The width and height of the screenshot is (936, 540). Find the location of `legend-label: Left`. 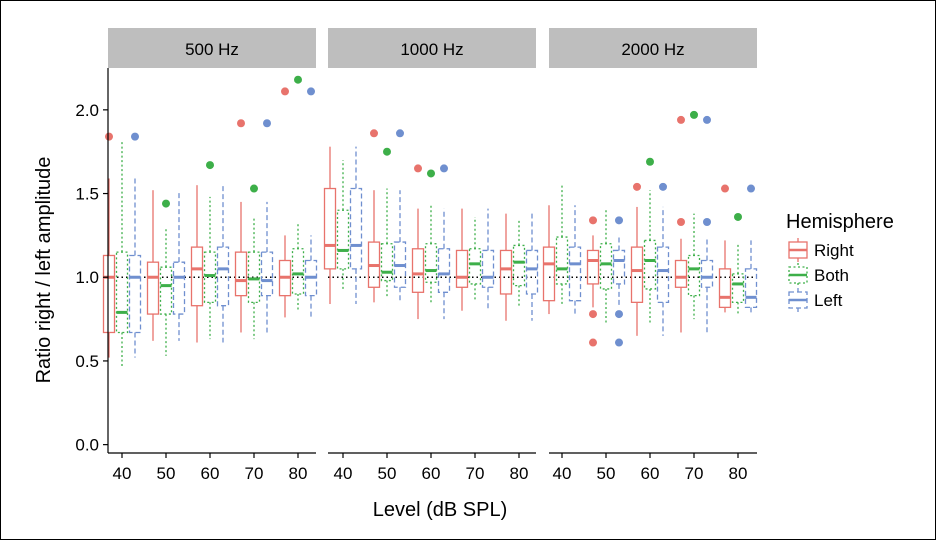

legend-label: Left is located at coordinates (828, 300).